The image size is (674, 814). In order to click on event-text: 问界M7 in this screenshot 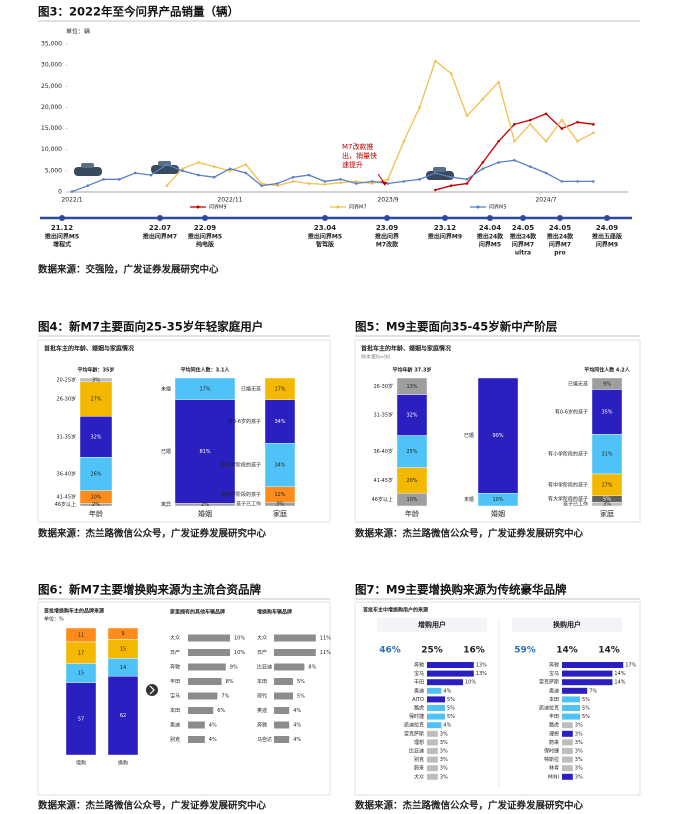, I will do `click(523, 245)`.